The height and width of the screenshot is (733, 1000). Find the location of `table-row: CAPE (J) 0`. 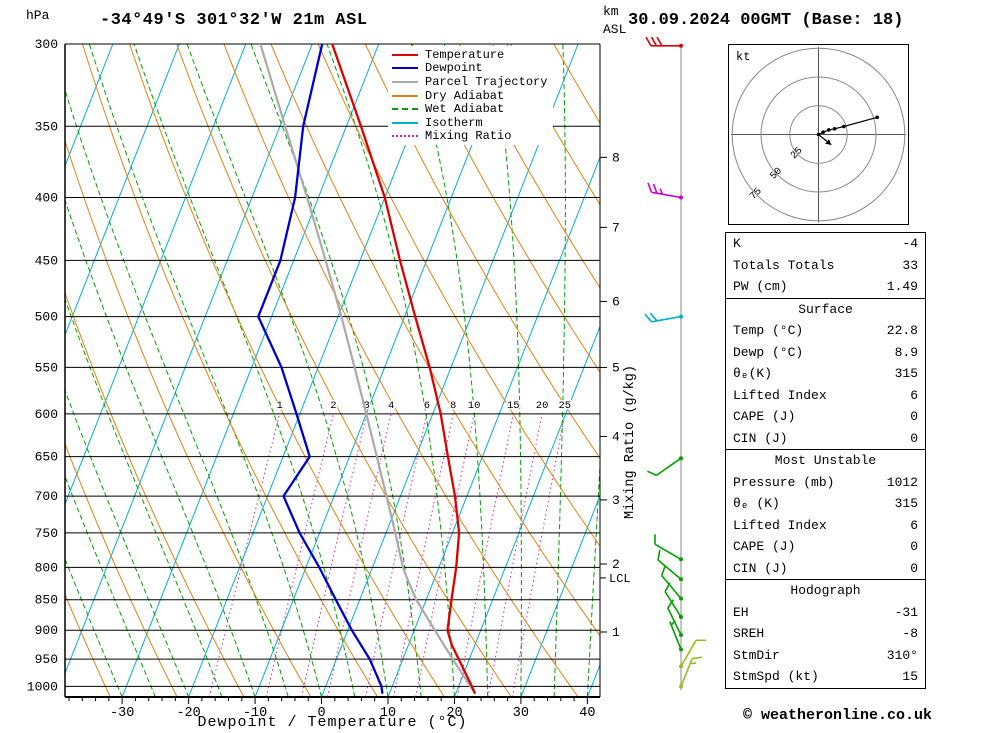

table-row: CAPE (J) 0 is located at coordinates (825, 547).